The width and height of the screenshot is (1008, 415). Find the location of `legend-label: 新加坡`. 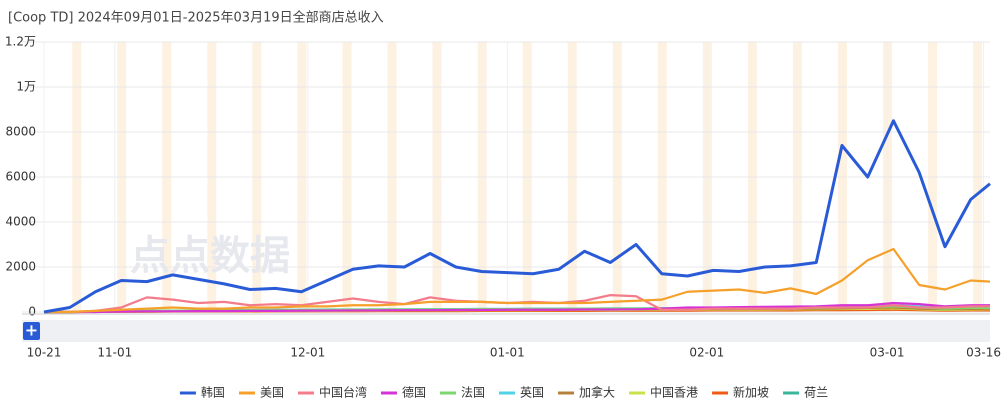

legend-label: 新加坡 is located at coordinates (751, 392).